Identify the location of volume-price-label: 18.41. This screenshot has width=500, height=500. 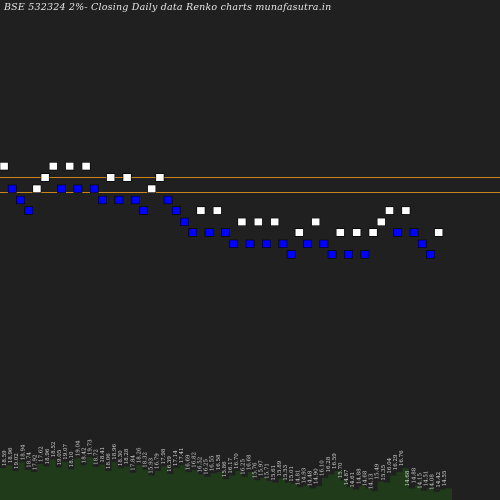
(103, 455).